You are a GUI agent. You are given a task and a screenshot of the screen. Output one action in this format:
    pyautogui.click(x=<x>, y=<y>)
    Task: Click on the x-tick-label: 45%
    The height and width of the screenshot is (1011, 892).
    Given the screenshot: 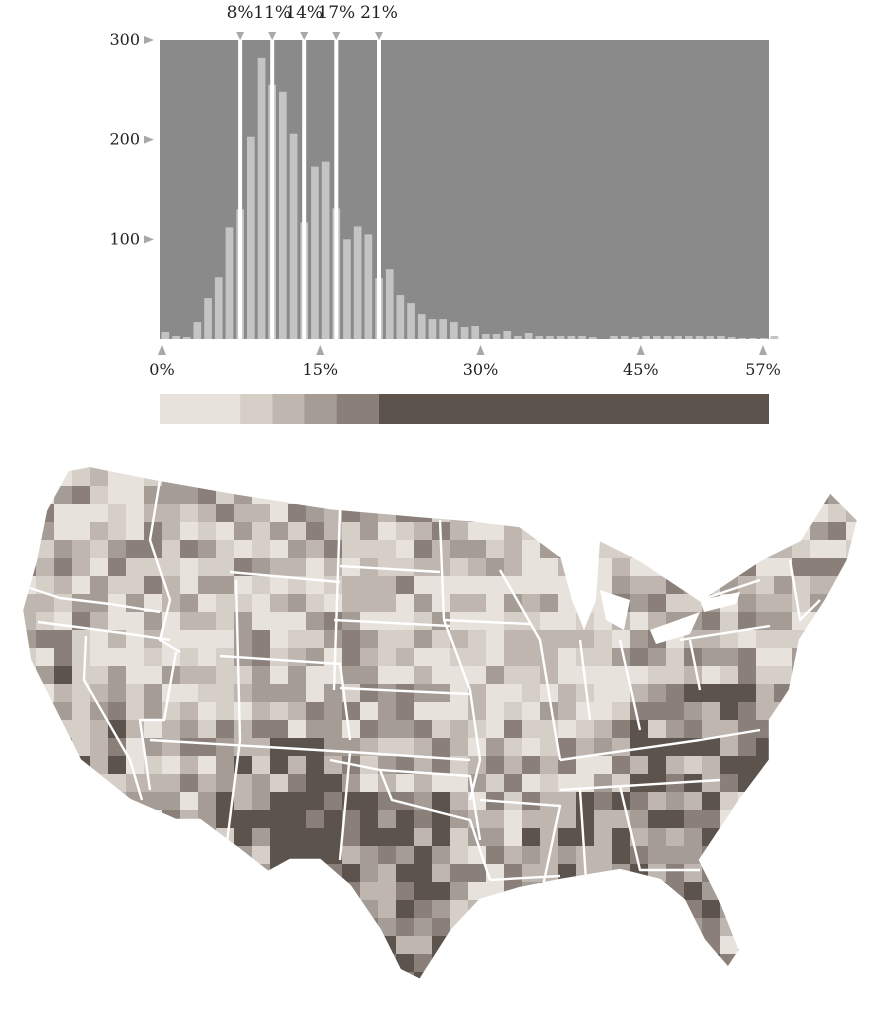 What is the action you would take?
    pyautogui.click(x=641, y=369)
    